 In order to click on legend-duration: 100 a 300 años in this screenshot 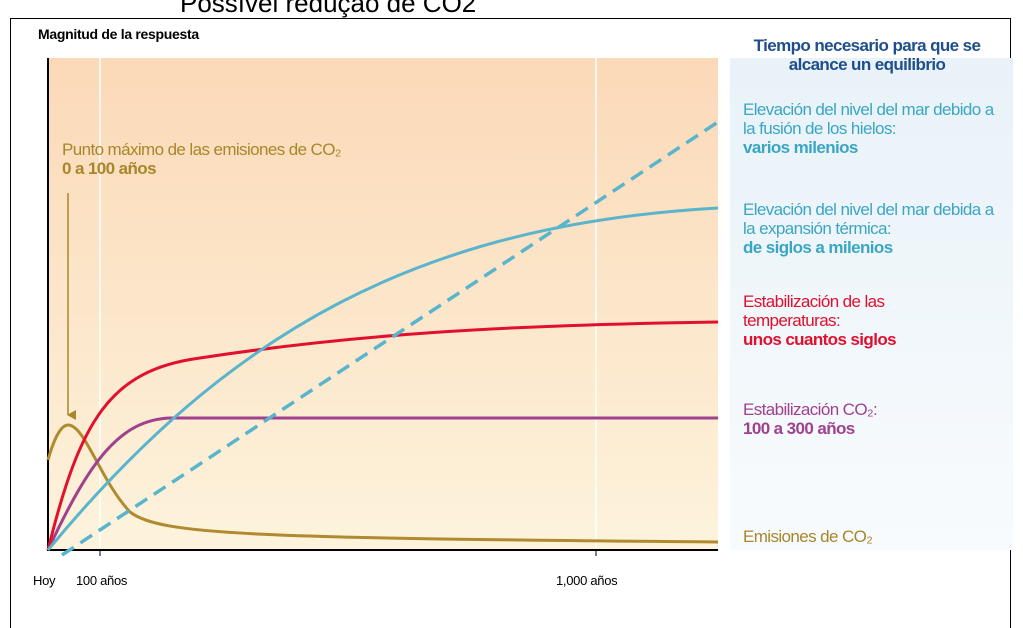, I will do `click(799, 428)`.